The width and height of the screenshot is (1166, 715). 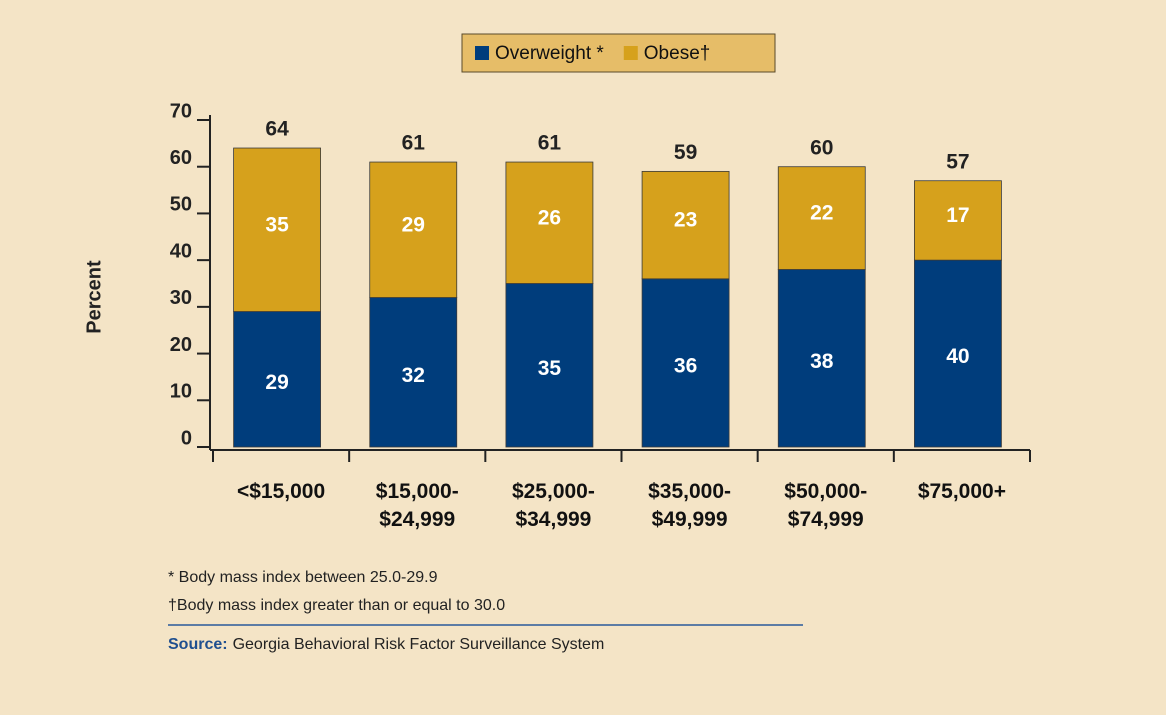 I want to click on y-axis-label: Percent, so click(x=94, y=297).